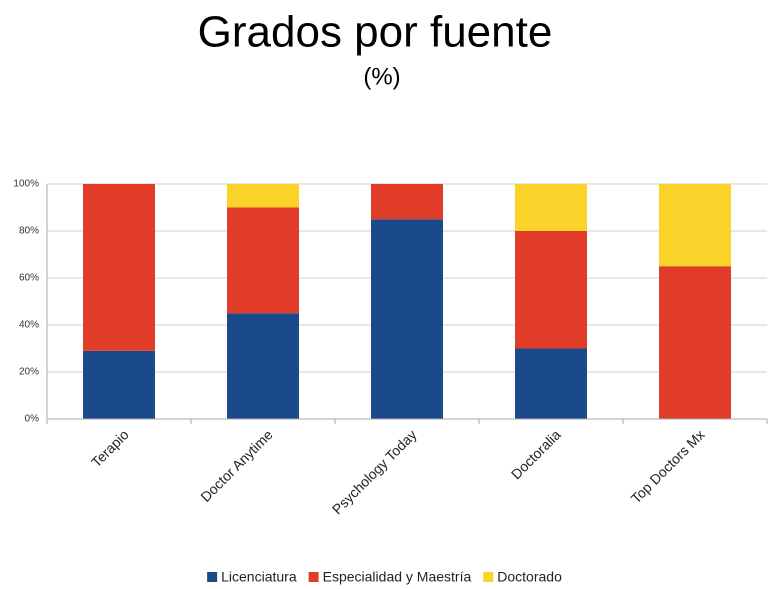 The image size is (769, 589). What do you see at coordinates (397, 577) in the screenshot?
I see `legend-label: Especialidad y Maestría` at bounding box center [397, 577].